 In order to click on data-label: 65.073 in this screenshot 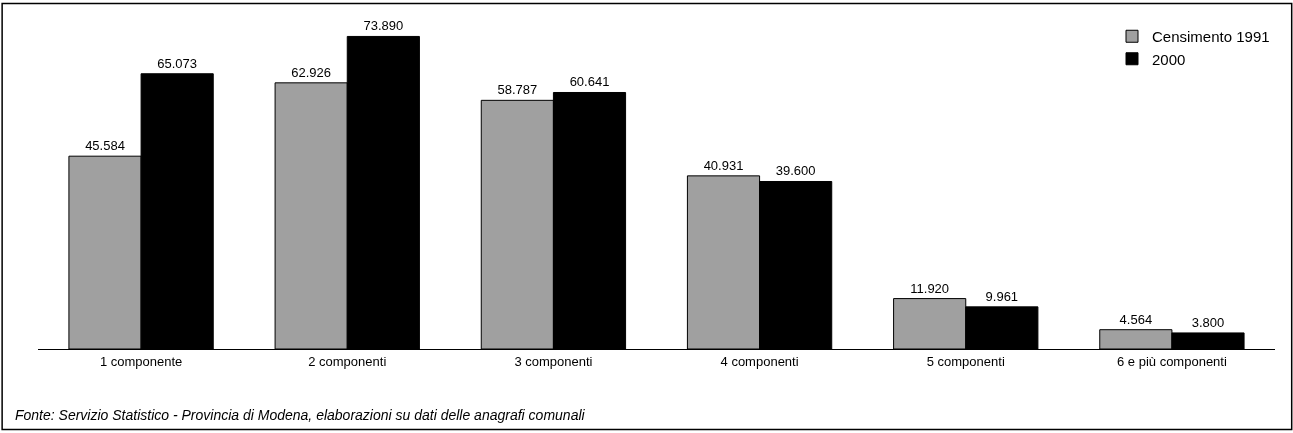, I will do `click(177, 63)`.